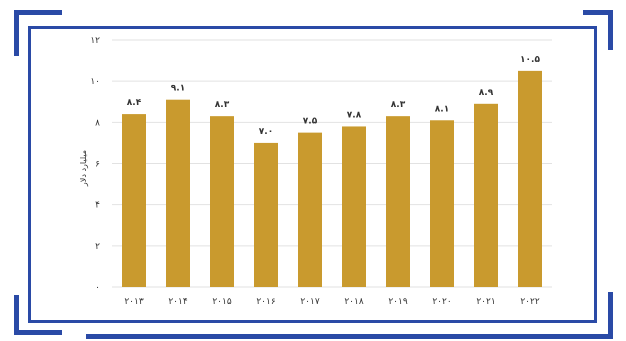  I want to click on x-tick-label: ۲۰۱۹, so click(398, 302).